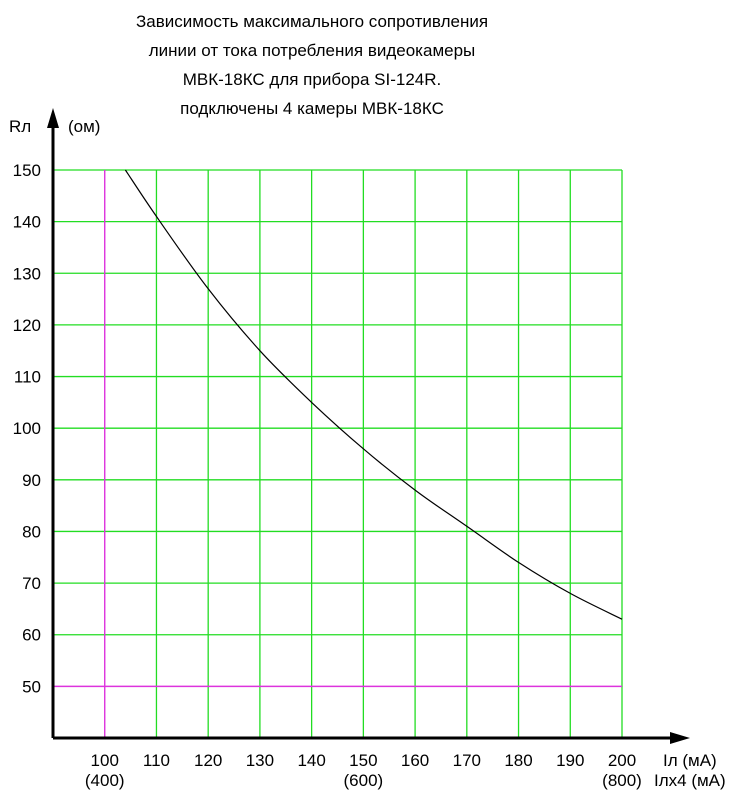  What do you see at coordinates (690, 780) in the screenshot?
I see `x-axis-label-secondary: Iлx4 (мА)` at bounding box center [690, 780].